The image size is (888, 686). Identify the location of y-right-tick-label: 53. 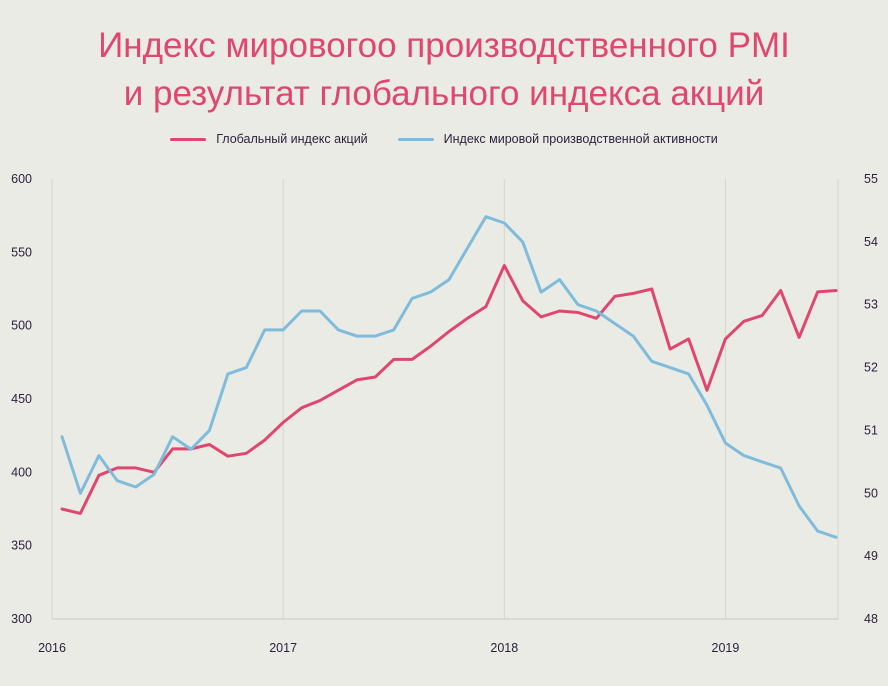
(871, 305).